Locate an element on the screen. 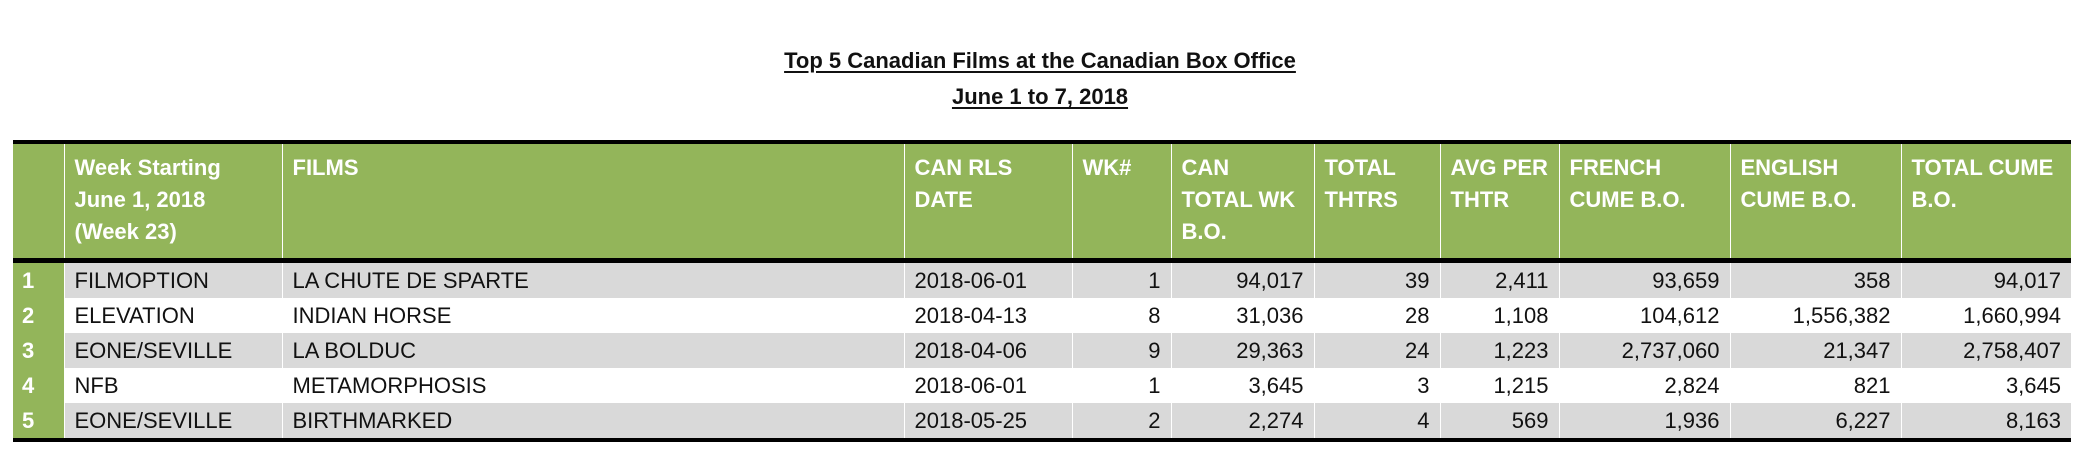 This screenshot has height=468, width=2080. rank-cell: 4 is located at coordinates (38, 385).